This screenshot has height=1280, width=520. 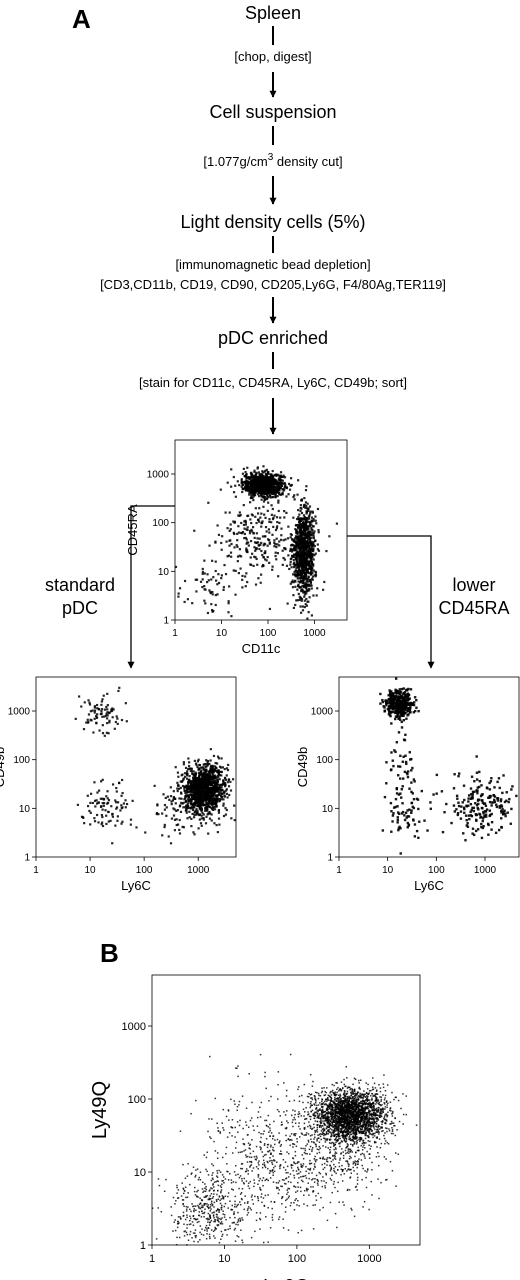 What do you see at coordinates (175, 633) in the screenshot?
I see `x-tick-label: 1` at bounding box center [175, 633].